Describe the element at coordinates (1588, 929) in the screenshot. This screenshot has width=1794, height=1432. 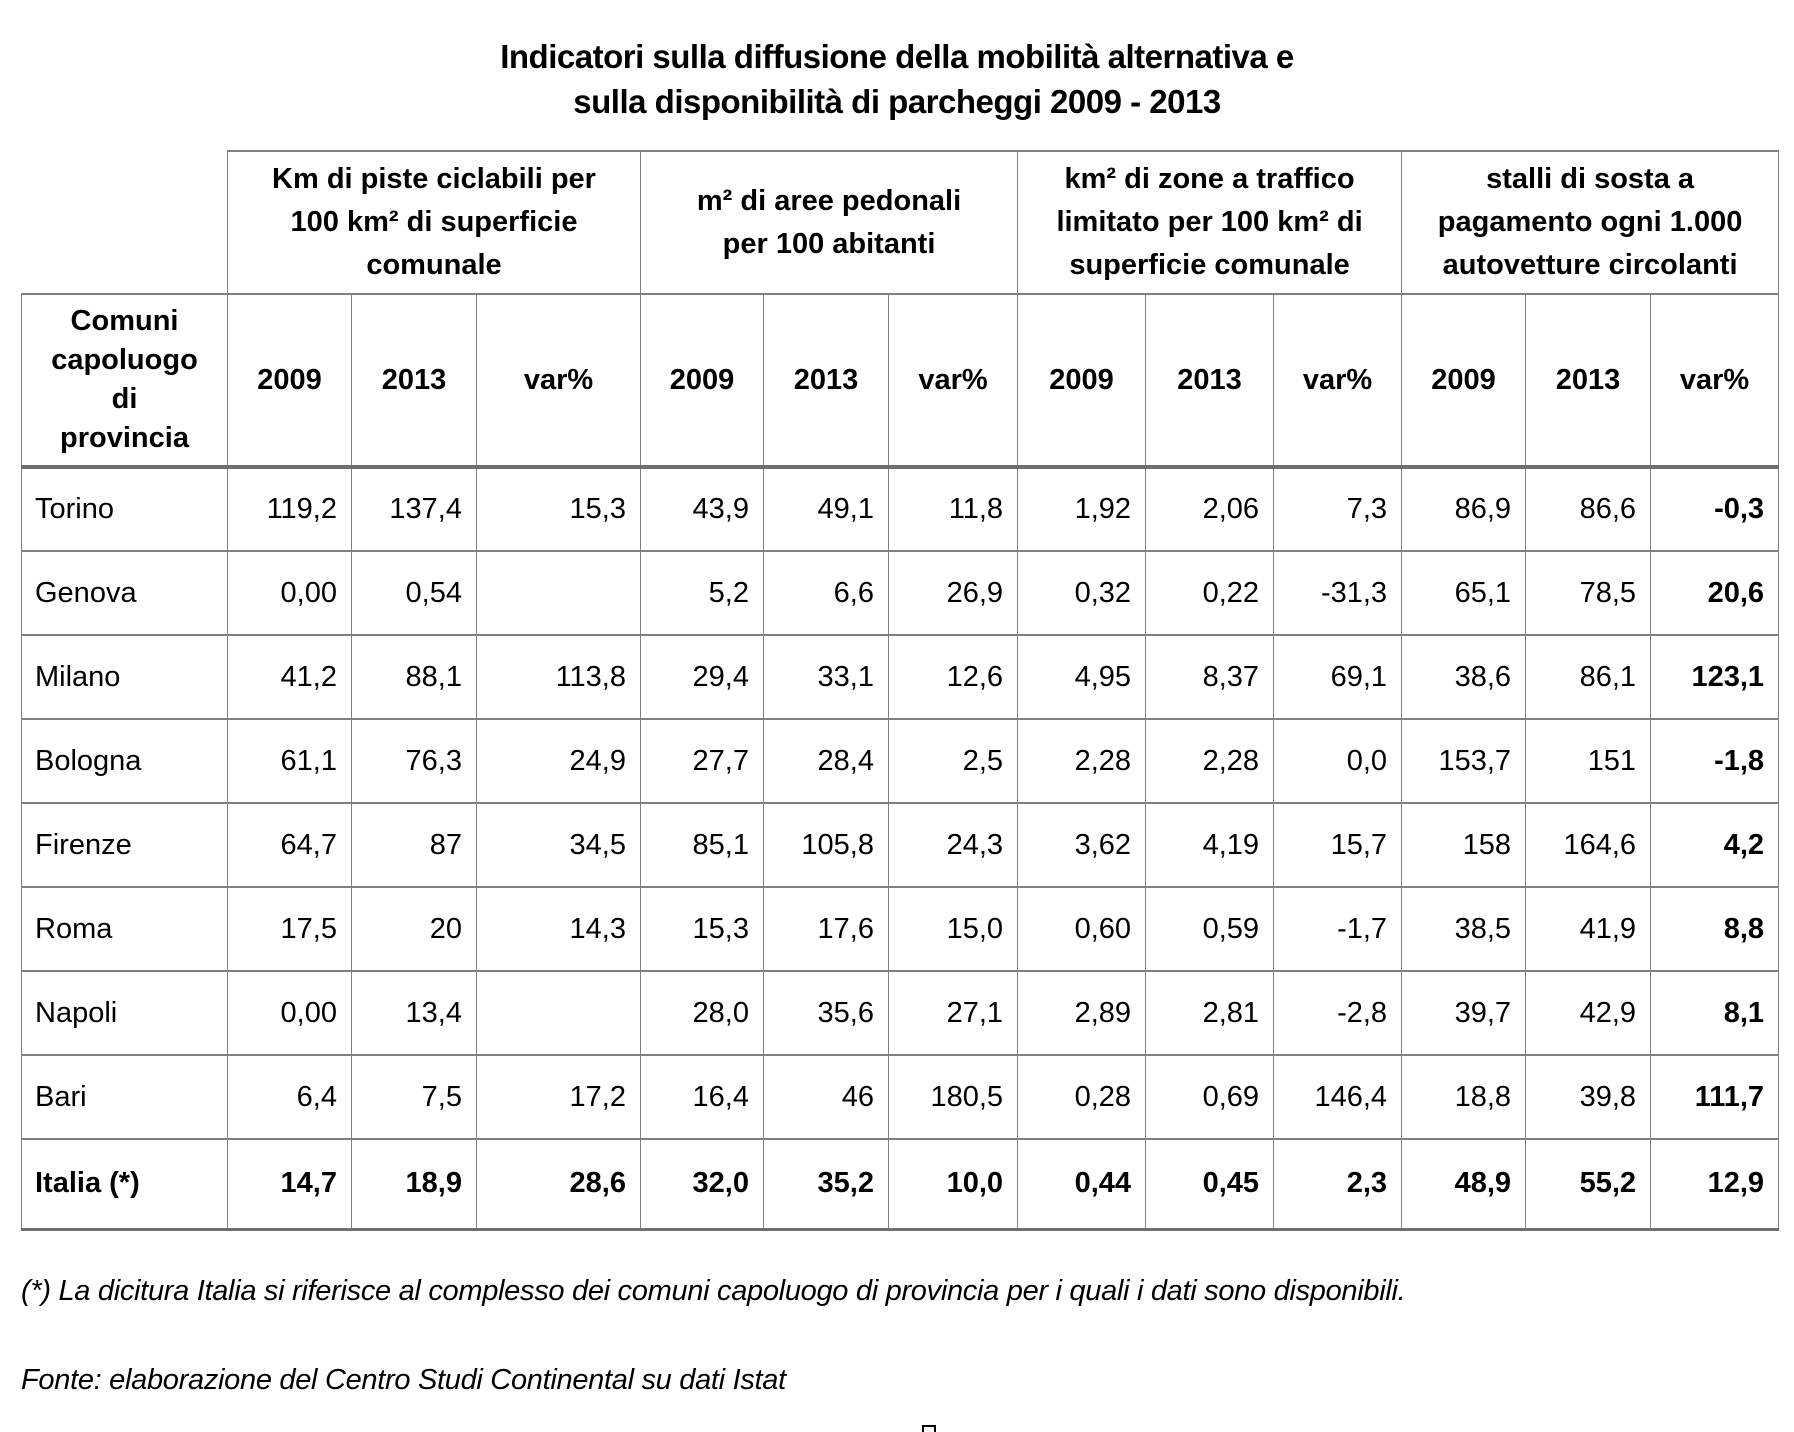
I see `value-cell: 41,9` at that location.